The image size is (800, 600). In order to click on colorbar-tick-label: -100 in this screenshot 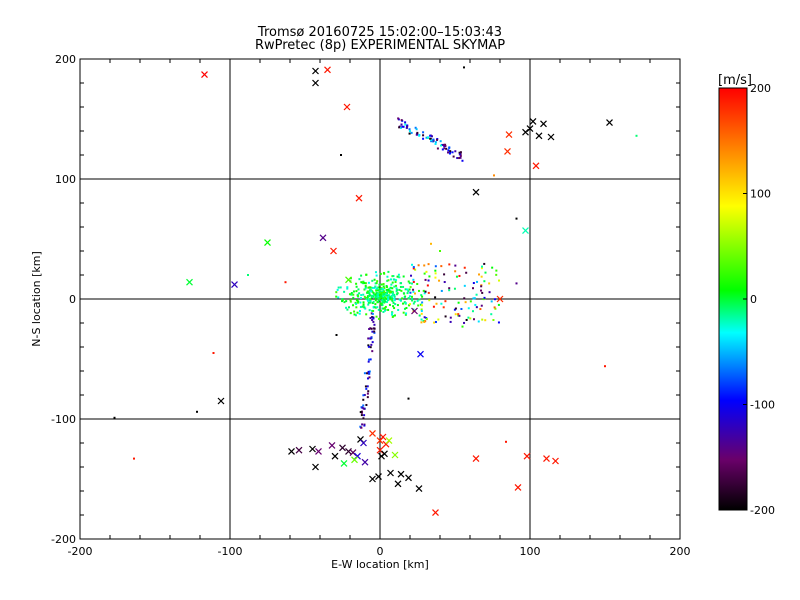, I will do `click(762, 405)`.